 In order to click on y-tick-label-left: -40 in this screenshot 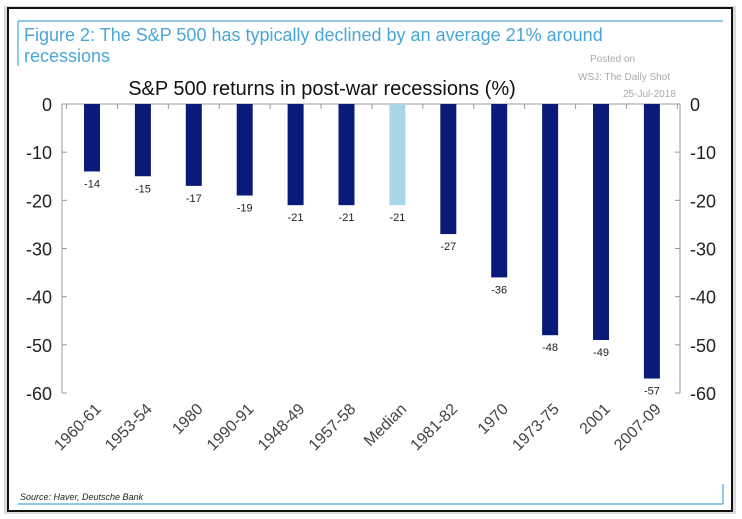, I will do `click(39, 298)`.